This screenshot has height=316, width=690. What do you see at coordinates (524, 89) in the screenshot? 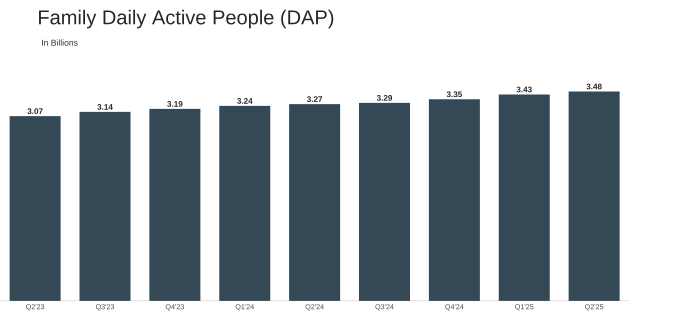
I see `data-label: 3.43` at bounding box center [524, 89].